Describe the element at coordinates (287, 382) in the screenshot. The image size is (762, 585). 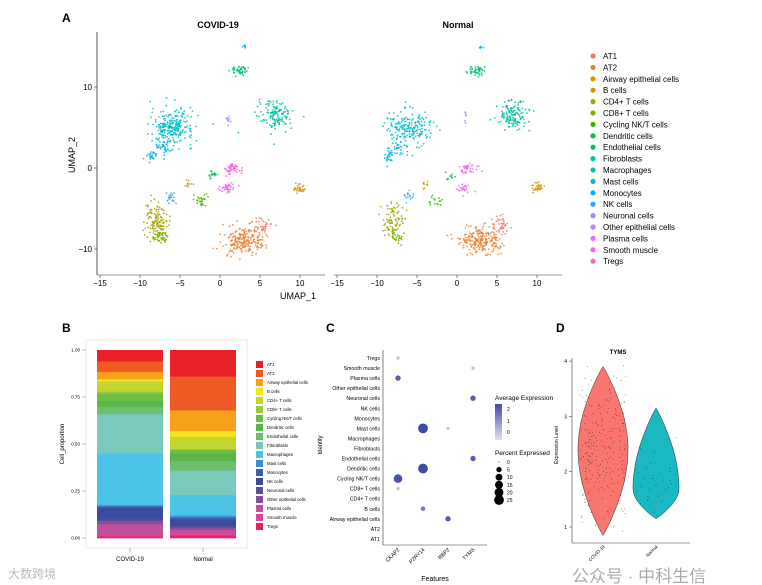
I see `legend-label: Airway epithelial cells` at that location.